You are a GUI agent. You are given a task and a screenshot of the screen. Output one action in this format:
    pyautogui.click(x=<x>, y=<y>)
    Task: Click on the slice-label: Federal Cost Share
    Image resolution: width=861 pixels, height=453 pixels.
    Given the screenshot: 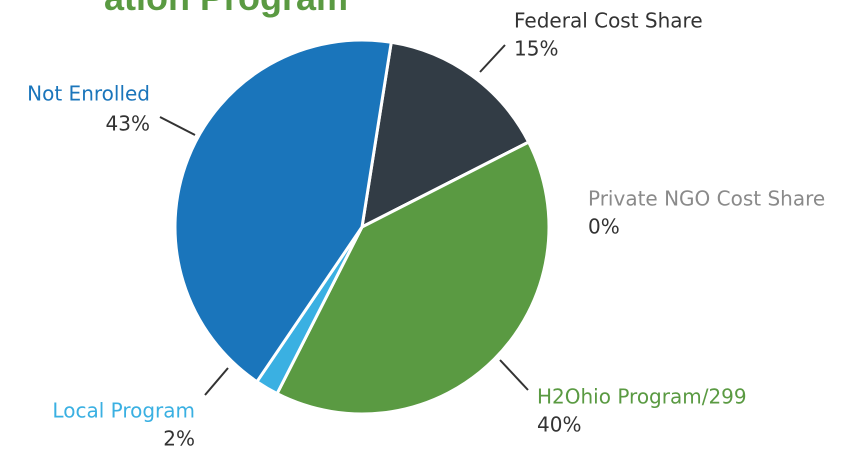 What is the action you would take?
    pyautogui.click(x=608, y=21)
    